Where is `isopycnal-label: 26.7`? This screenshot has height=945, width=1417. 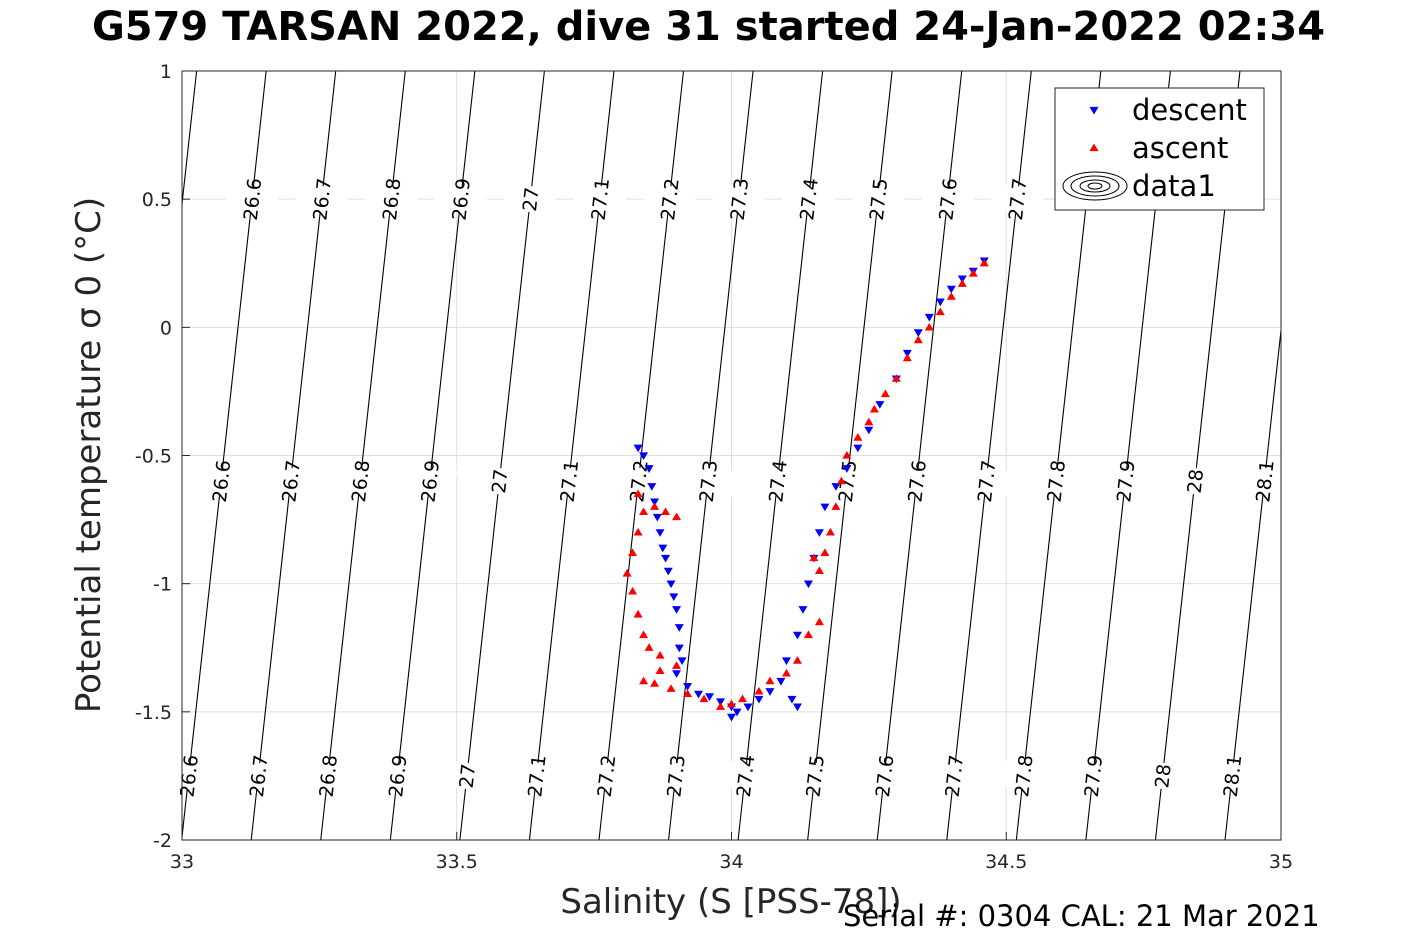
isopycnal-label: 26.7 is located at coordinates (291, 481).